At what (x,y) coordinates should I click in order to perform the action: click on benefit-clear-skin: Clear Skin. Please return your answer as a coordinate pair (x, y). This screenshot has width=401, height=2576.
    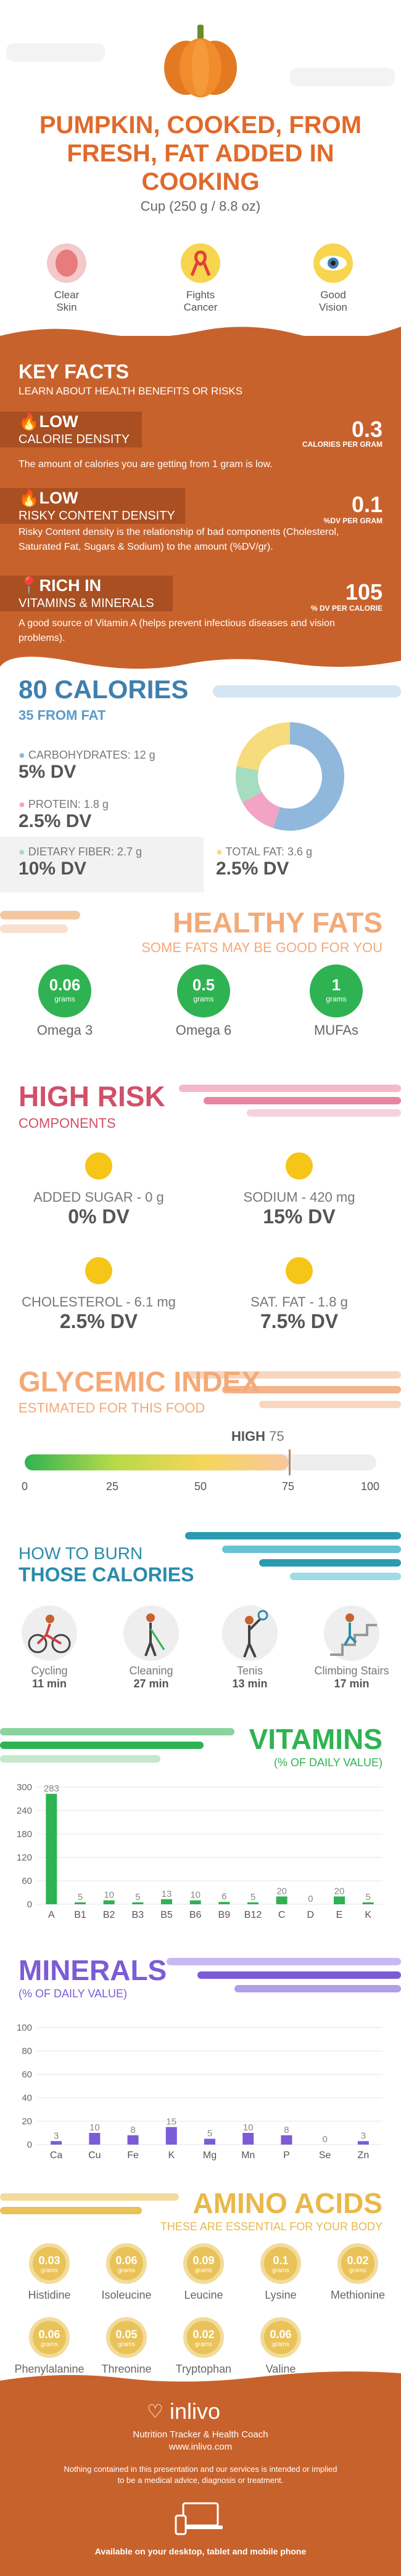
    Looking at the image, I should click on (67, 278).